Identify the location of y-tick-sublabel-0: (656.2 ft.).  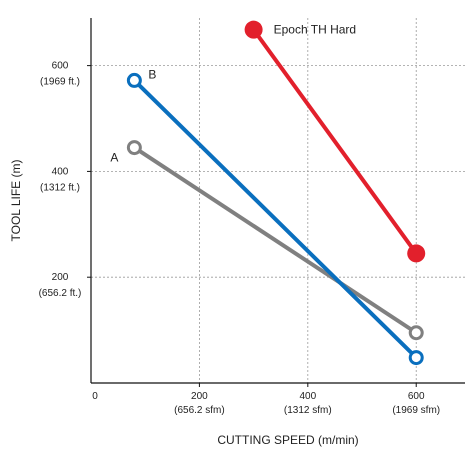
(60, 293).